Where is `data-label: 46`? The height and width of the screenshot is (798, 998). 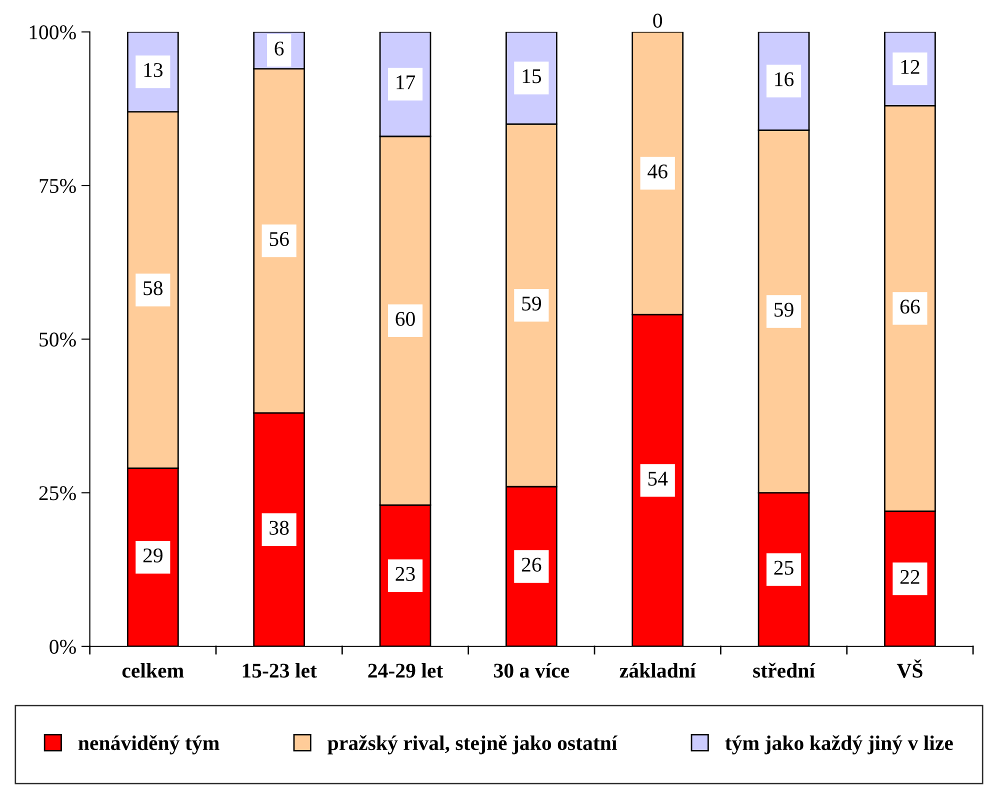 data-label: 46 is located at coordinates (658, 171).